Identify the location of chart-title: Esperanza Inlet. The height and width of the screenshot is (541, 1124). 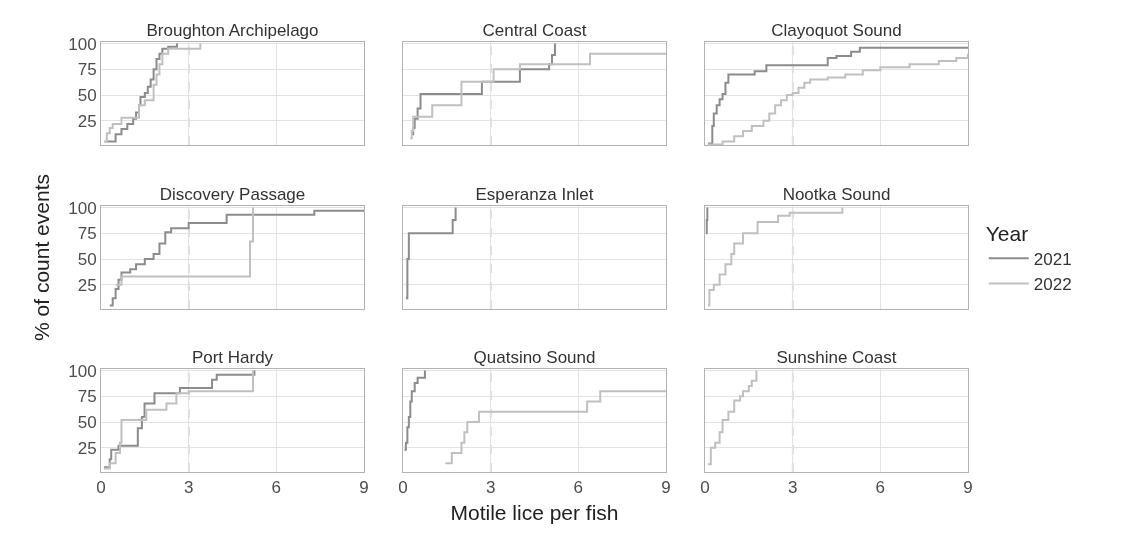
(534, 194).